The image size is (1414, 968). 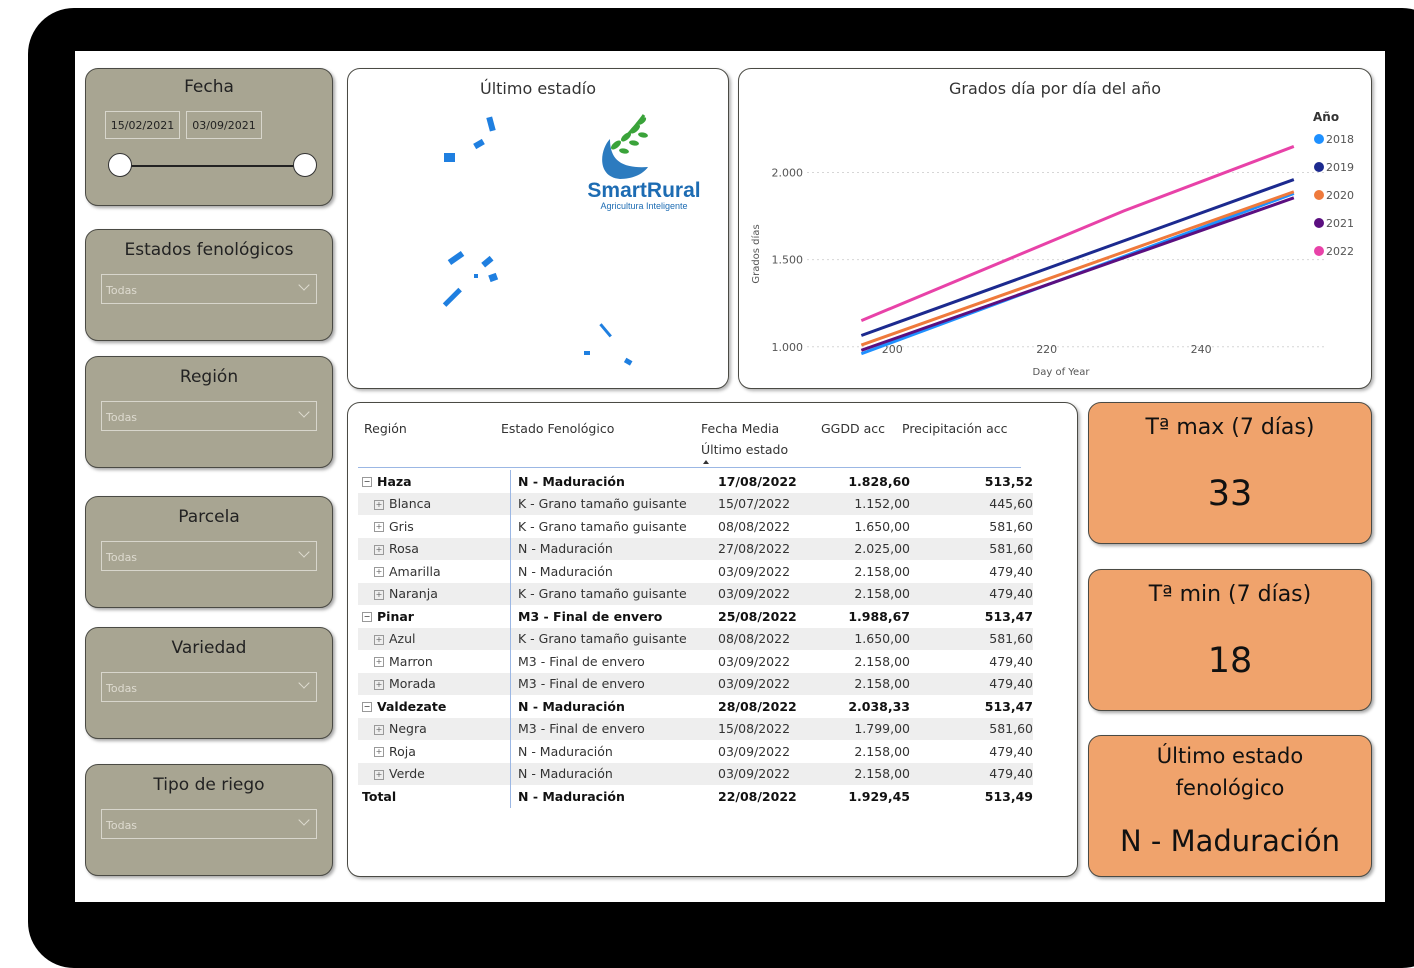 What do you see at coordinates (224, 125) in the screenshot?
I see `end-date-input: 03/09/2021` at bounding box center [224, 125].